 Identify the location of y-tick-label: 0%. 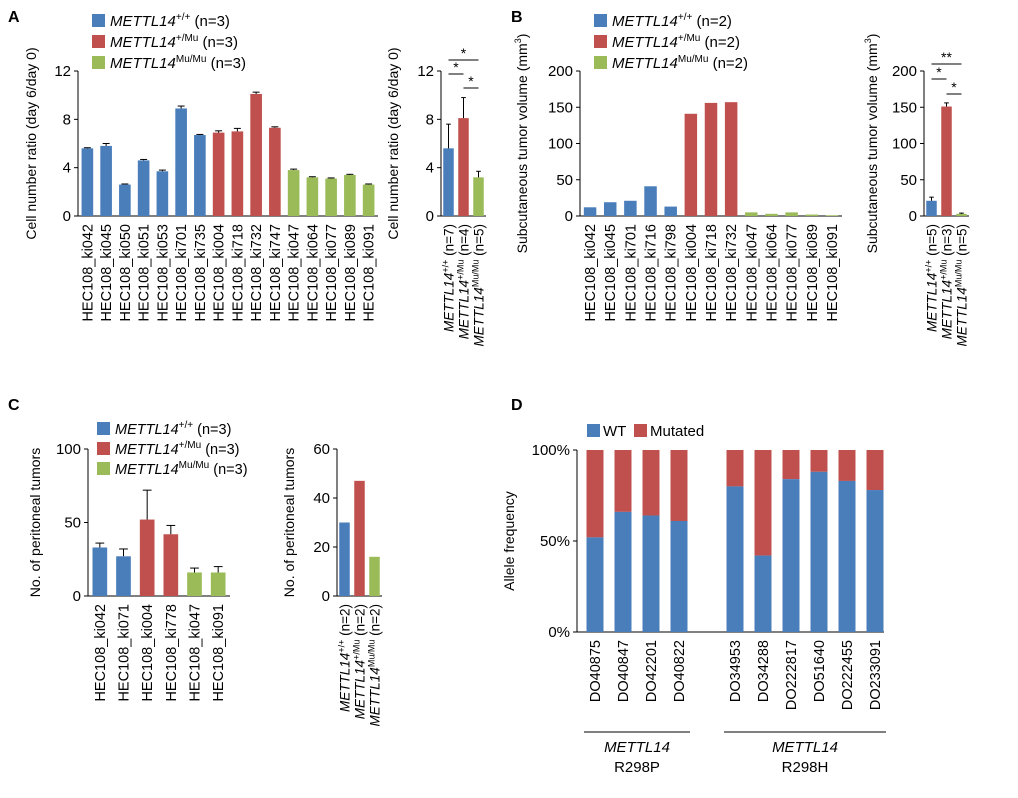
(559, 632).